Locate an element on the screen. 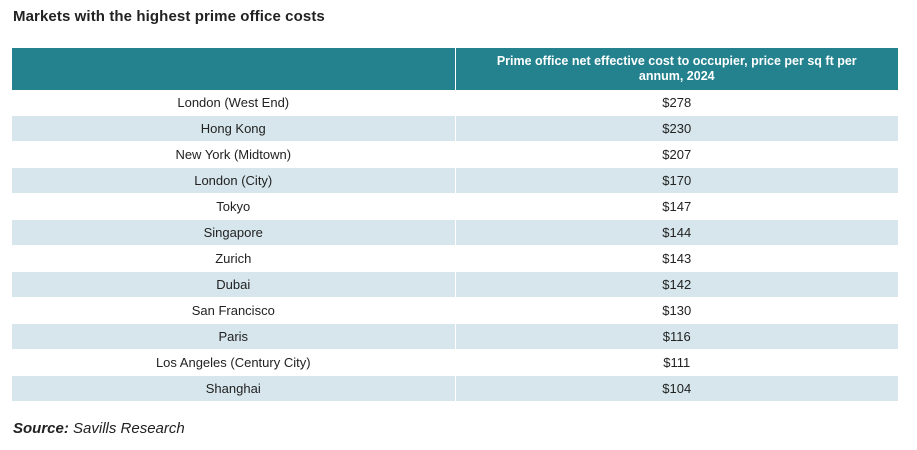 Image resolution: width=917 pixels, height=450 pixels. table-row: New York (Midtown) $207 is located at coordinates (455, 154).